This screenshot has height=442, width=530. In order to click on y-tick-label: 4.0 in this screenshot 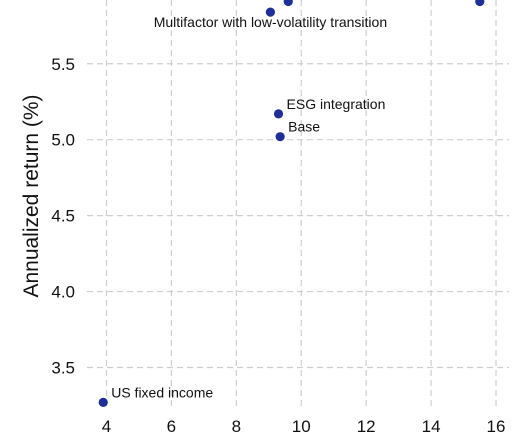, I will do `click(63, 292)`.